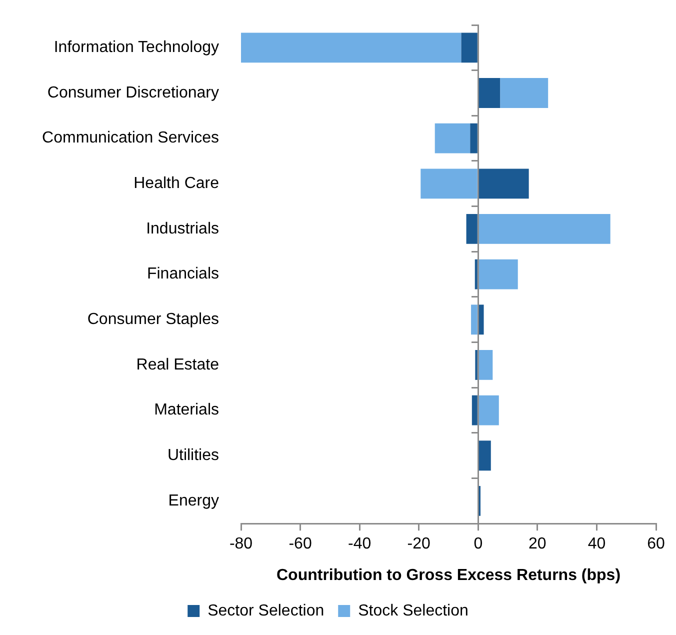  Describe the element at coordinates (656, 544) in the screenshot. I see `x-tick-label: 60` at that location.